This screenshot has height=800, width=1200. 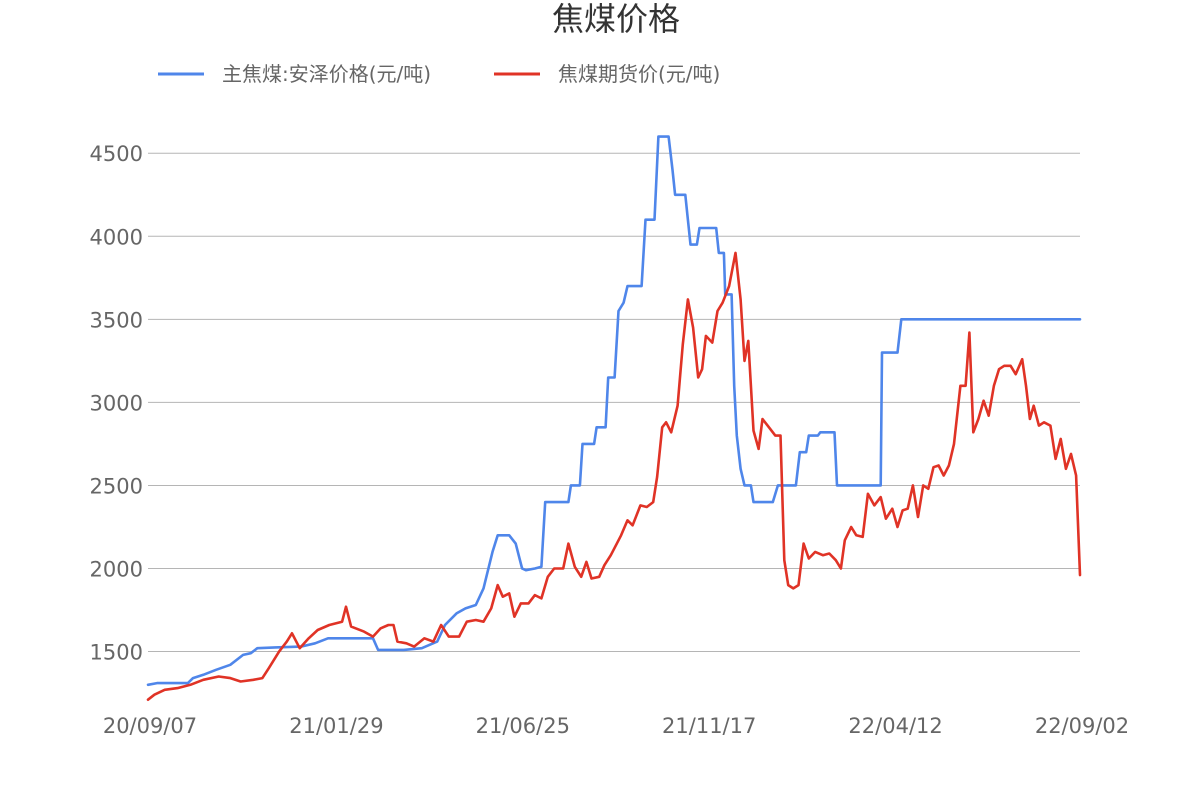 I want to click on y-tick-label-2500: 2500, so click(x=116, y=486).